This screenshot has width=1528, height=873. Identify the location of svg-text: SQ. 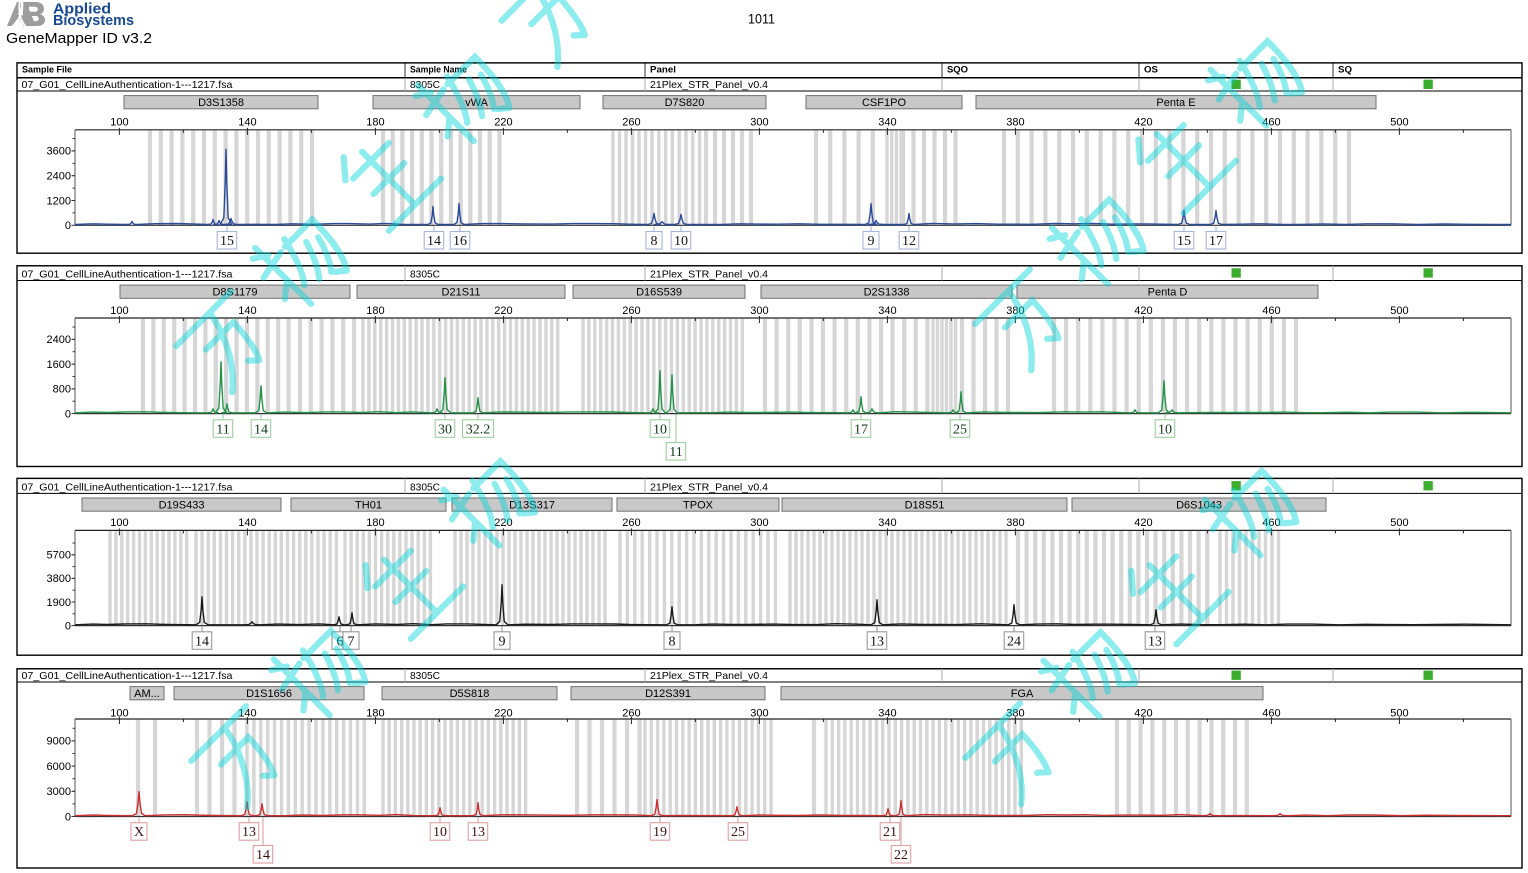
(1345, 70).